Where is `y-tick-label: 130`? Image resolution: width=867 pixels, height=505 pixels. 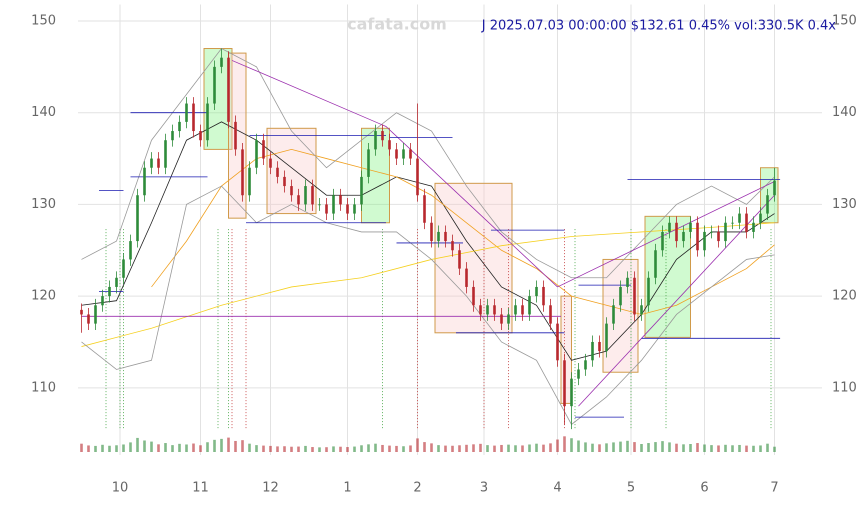
y-tick-label: 130 is located at coordinates (43, 204).